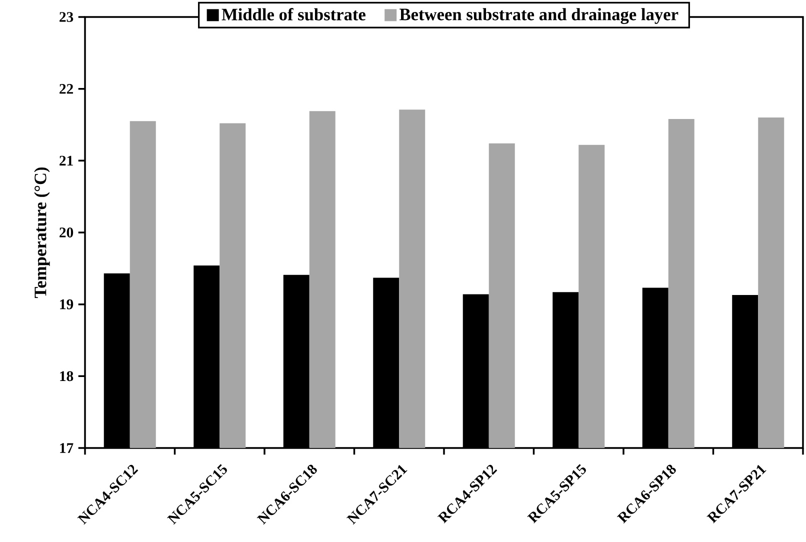 The width and height of the screenshot is (806, 542). What do you see at coordinates (67, 448) in the screenshot?
I see `y-tick-label: 17` at bounding box center [67, 448].